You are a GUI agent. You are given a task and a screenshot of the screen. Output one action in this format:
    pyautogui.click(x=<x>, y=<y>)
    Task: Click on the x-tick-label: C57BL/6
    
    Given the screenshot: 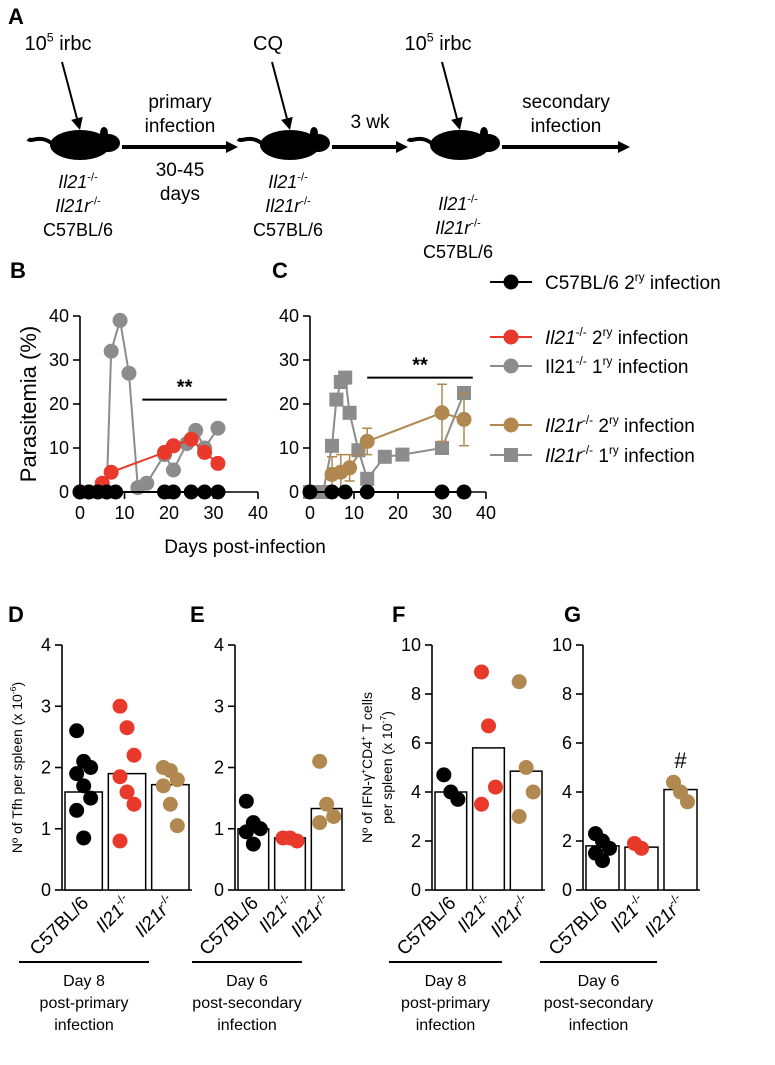 What is the action you would take?
    pyautogui.click(x=59, y=926)
    